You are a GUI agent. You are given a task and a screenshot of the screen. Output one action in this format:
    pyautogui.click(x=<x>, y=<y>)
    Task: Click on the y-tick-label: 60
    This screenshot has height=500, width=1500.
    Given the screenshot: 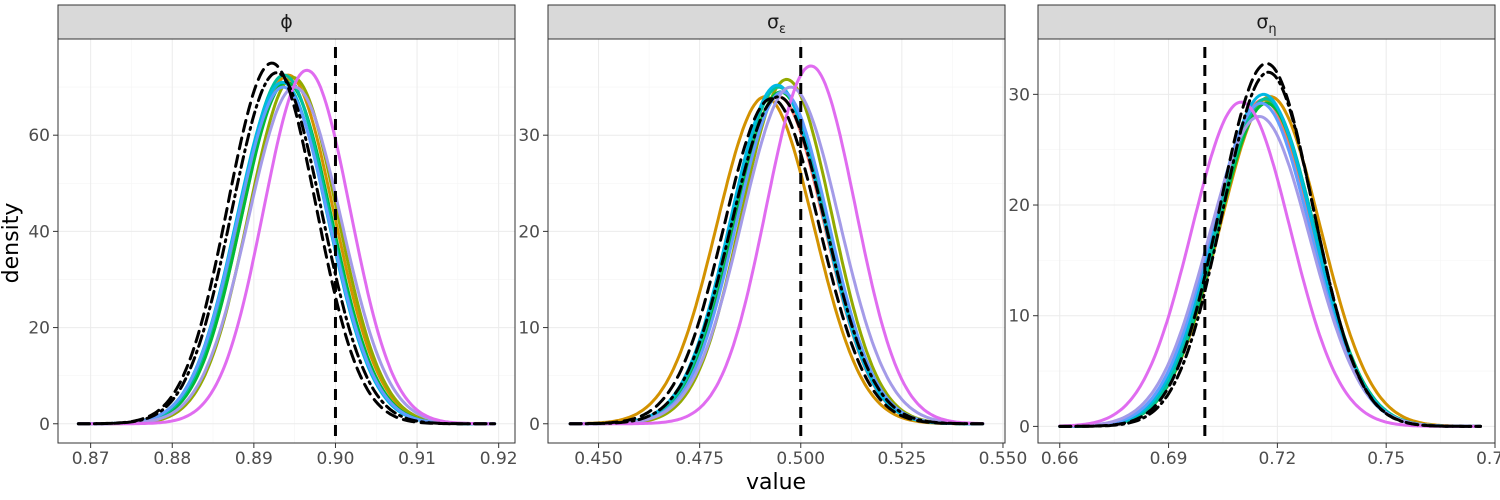 What is the action you would take?
    pyautogui.click(x=39, y=136)
    